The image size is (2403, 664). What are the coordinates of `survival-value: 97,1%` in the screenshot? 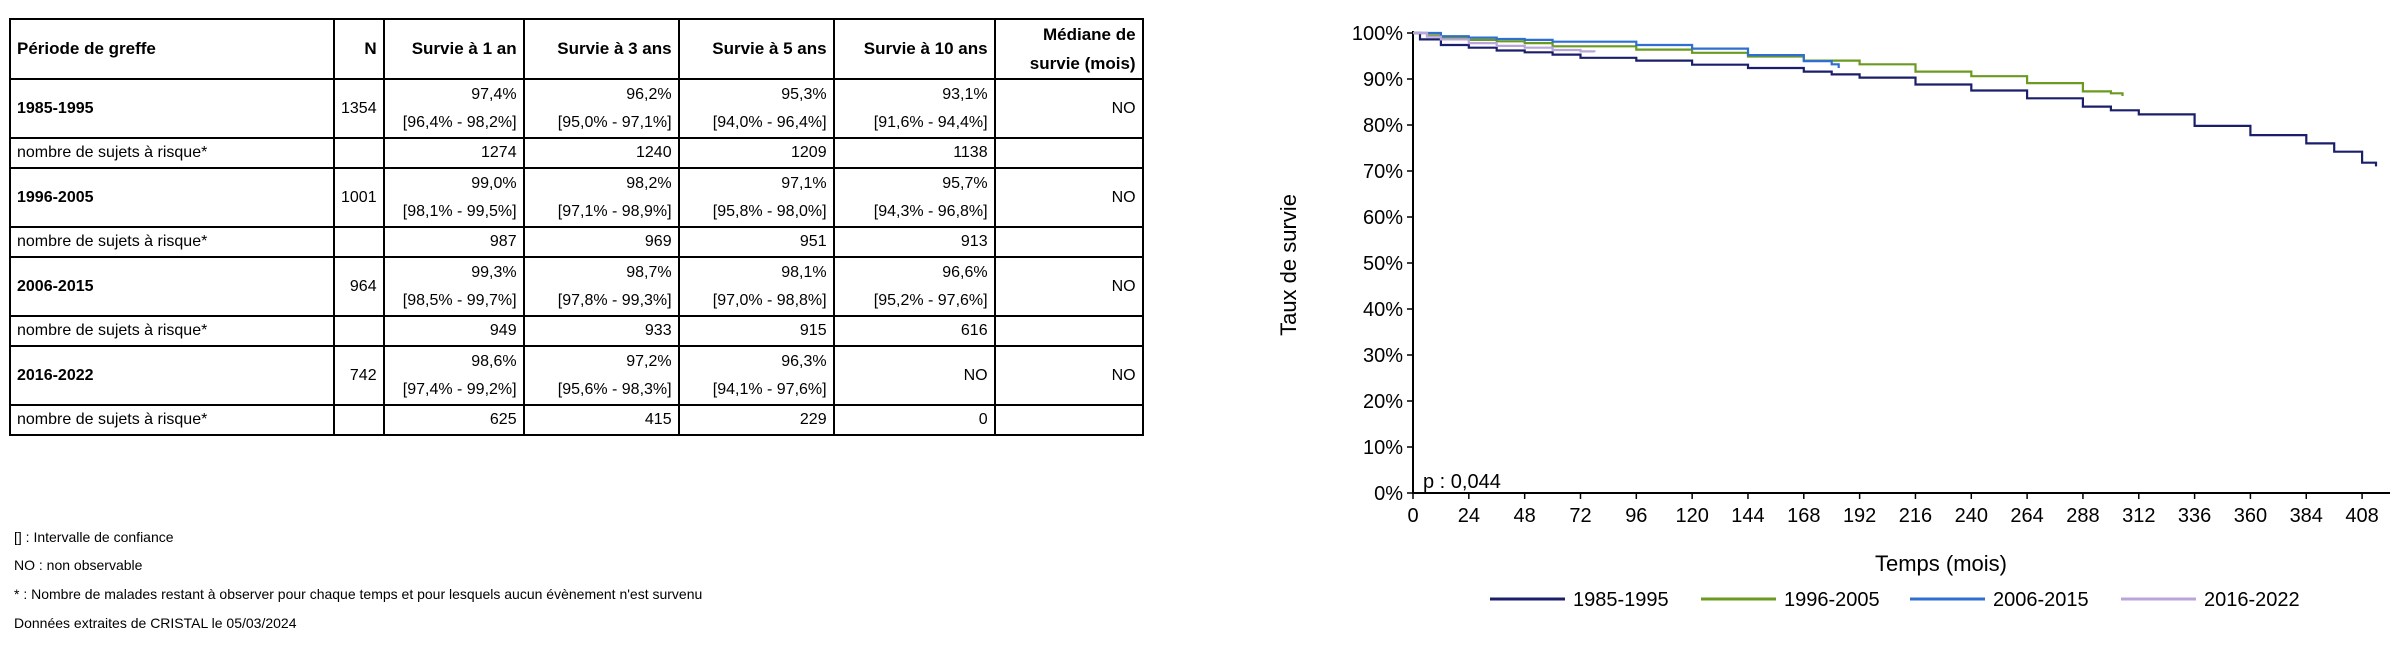 It's located at (804, 183).